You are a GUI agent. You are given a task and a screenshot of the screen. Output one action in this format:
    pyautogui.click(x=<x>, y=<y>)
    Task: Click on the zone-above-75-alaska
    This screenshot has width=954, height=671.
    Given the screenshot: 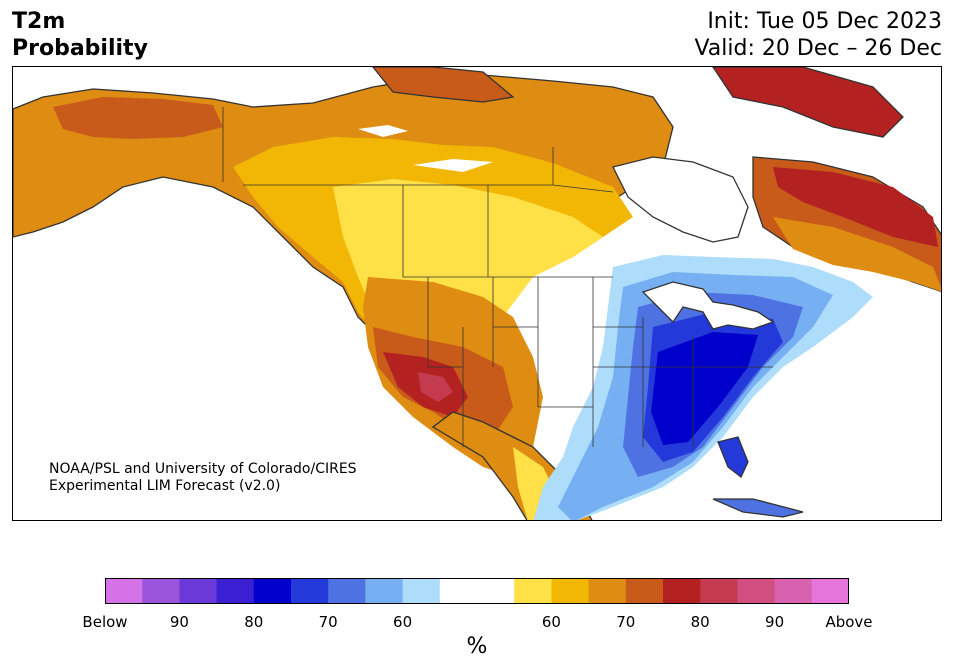 What is the action you would take?
    pyautogui.click(x=138, y=118)
    